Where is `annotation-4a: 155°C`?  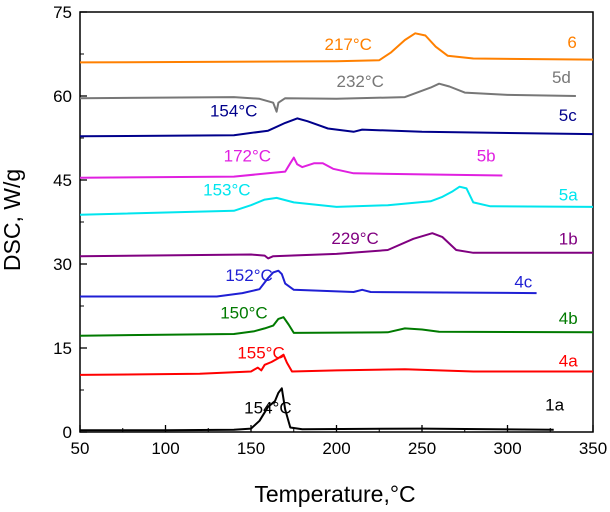 annotation-4a: 155°C is located at coordinates (260, 353).